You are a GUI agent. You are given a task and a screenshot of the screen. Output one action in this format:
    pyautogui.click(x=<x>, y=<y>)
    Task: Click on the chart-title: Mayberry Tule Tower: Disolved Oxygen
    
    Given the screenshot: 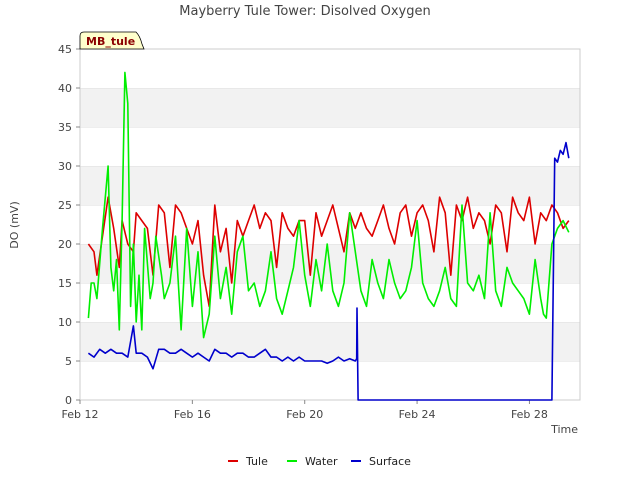 What is the action you would take?
    pyautogui.click(x=304, y=11)
    